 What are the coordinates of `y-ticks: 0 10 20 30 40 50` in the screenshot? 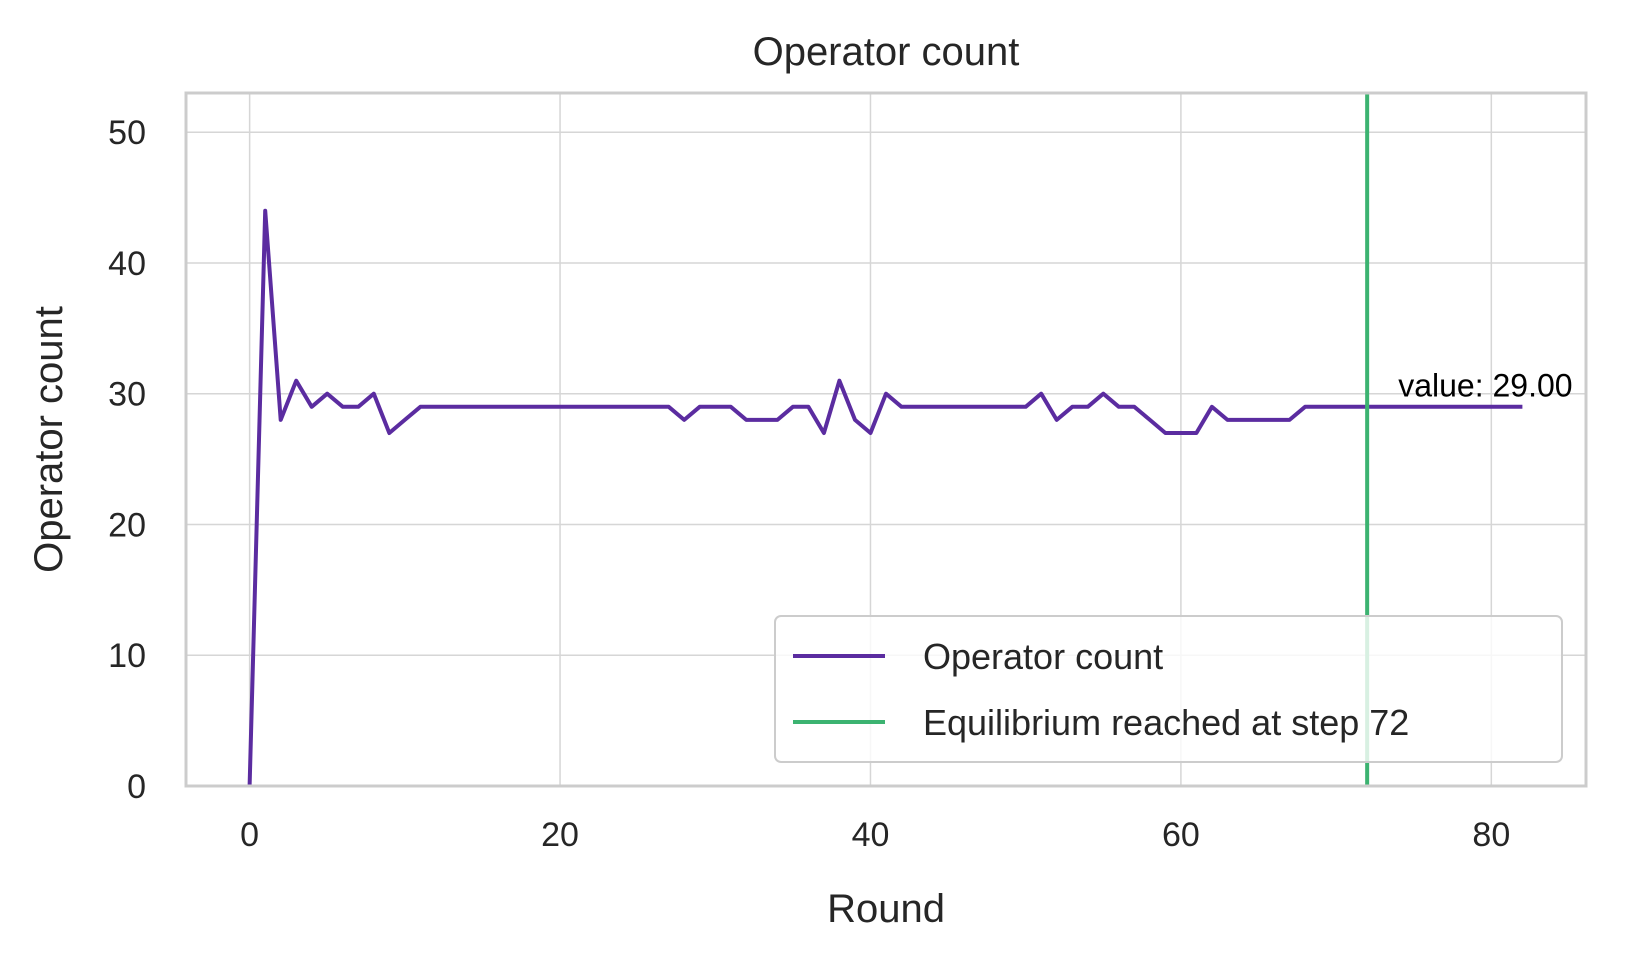 It's located at (127, 460).